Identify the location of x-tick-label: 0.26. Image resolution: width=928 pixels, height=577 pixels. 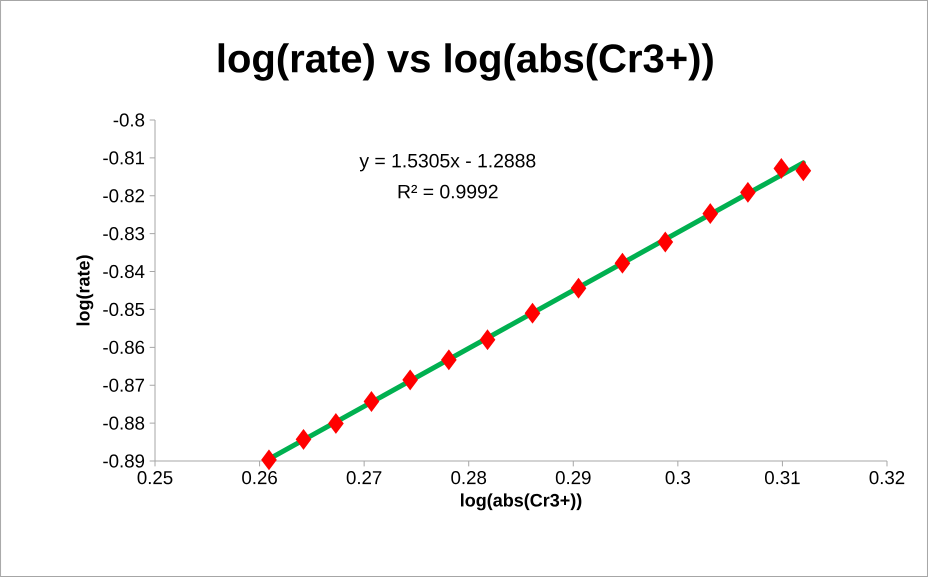
(259, 477).